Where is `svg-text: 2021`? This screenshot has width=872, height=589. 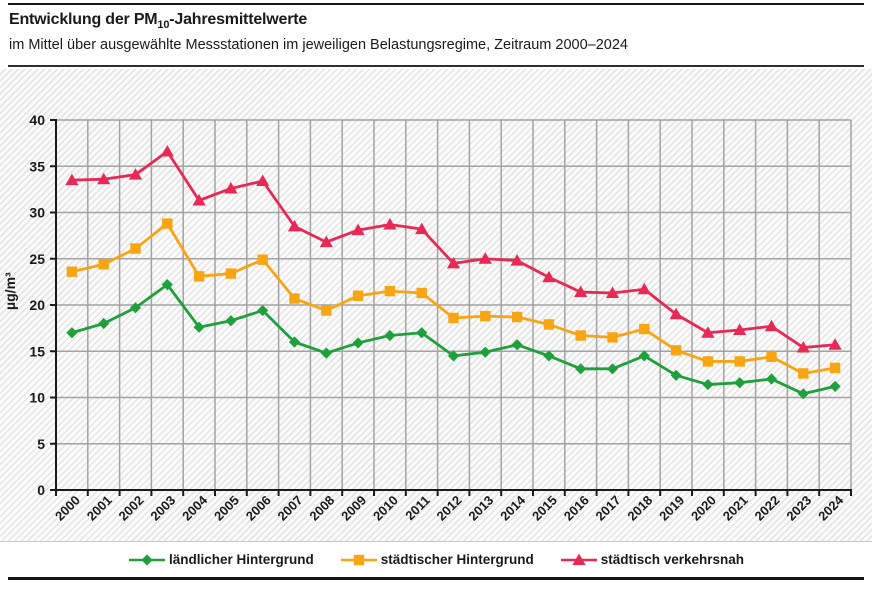 svg-text: 2021 is located at coordinates (735, 508).